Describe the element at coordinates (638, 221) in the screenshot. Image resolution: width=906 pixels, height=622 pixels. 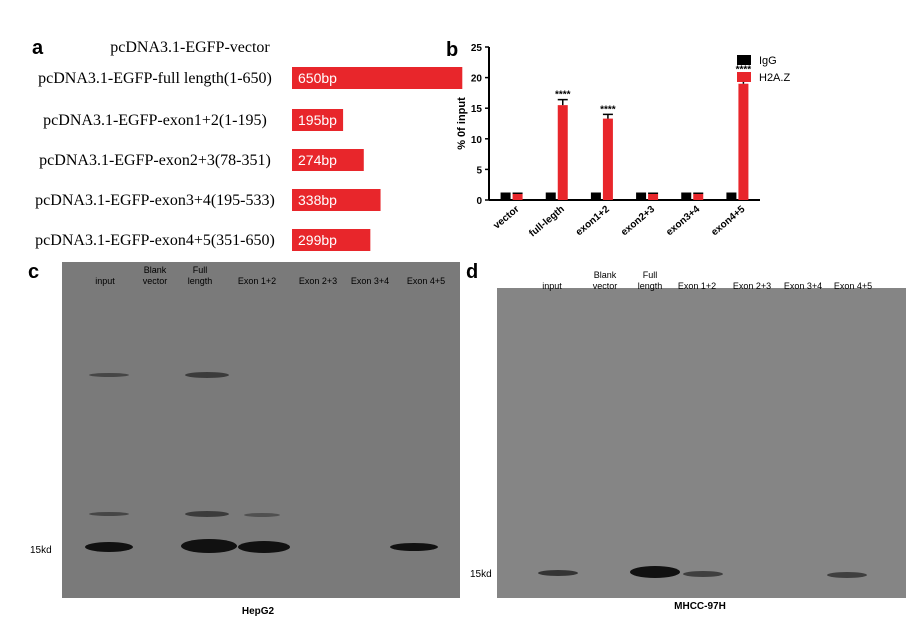
I see `x-tick-label: exon2+3` at that location.